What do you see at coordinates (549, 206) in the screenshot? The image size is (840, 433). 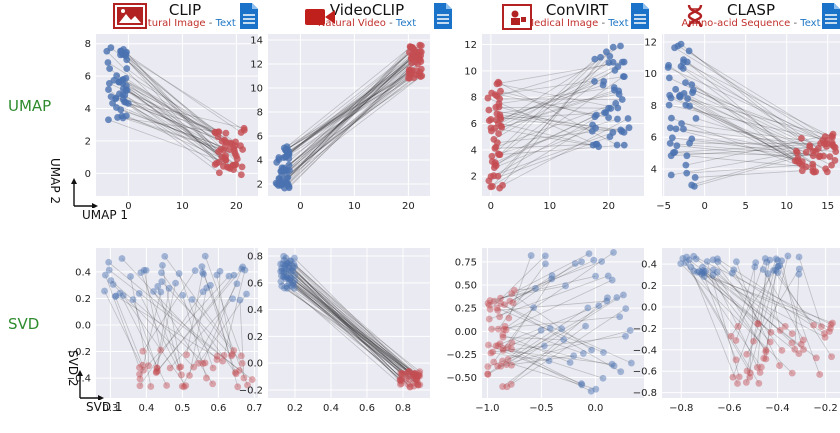 I see `x-tick-label: 10` at bounding box center [549, 206].